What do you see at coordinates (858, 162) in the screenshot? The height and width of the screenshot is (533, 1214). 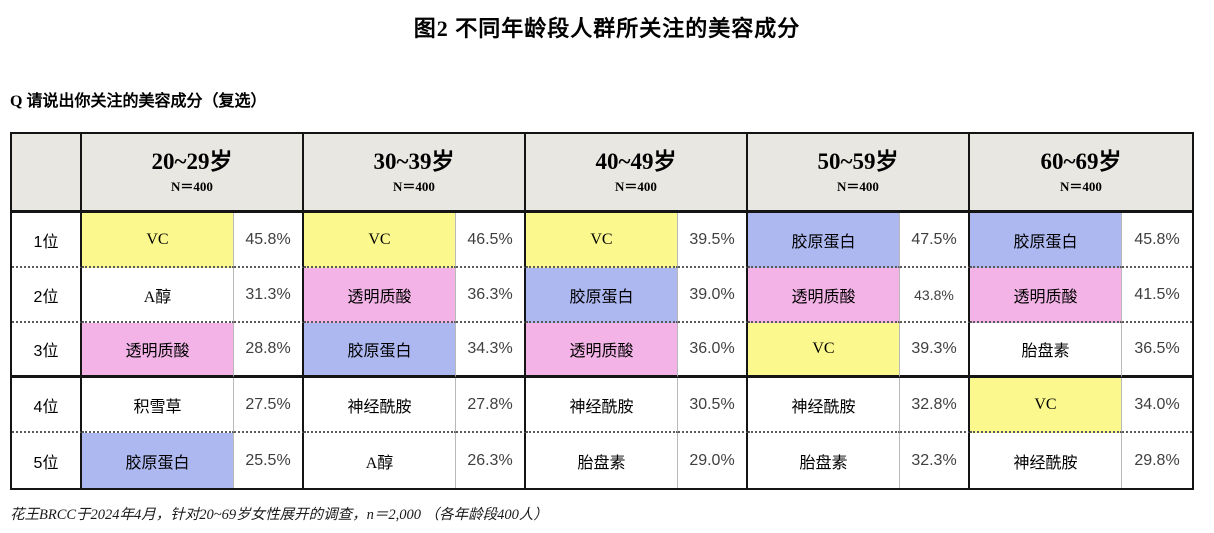 I see `age-group-label: 50~59岁` at bounding box center [858, 162].